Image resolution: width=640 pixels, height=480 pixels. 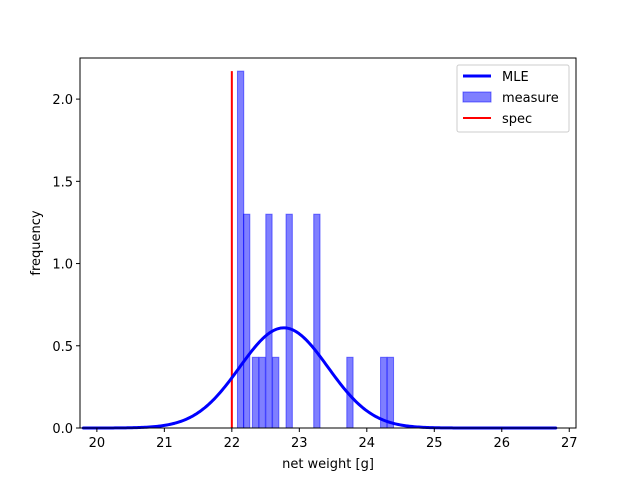 I want to click on x-tick-label: 25, so click(x=434, y=443).